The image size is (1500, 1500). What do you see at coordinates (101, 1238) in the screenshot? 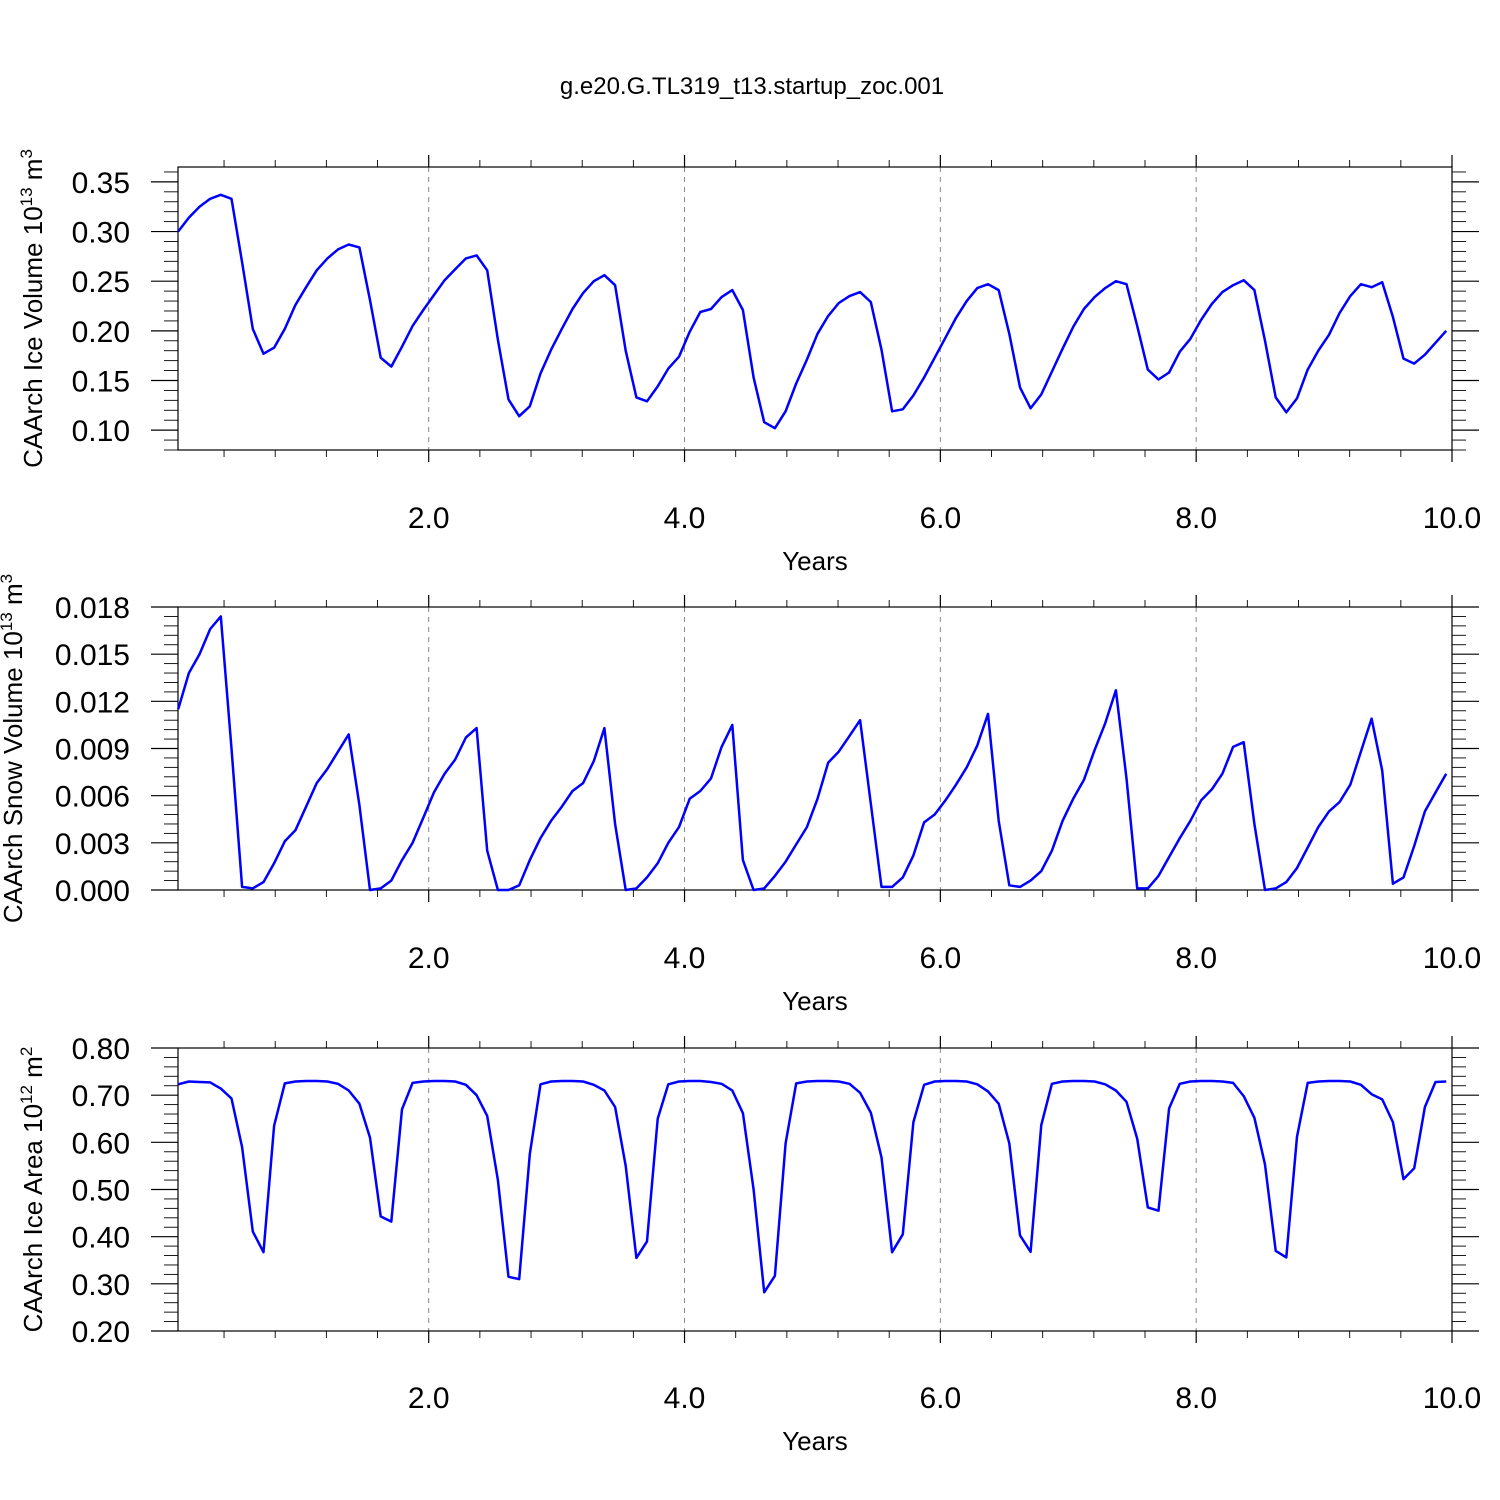
I see `y-tick-label: 0.40` at bounding box center [101, 1238].